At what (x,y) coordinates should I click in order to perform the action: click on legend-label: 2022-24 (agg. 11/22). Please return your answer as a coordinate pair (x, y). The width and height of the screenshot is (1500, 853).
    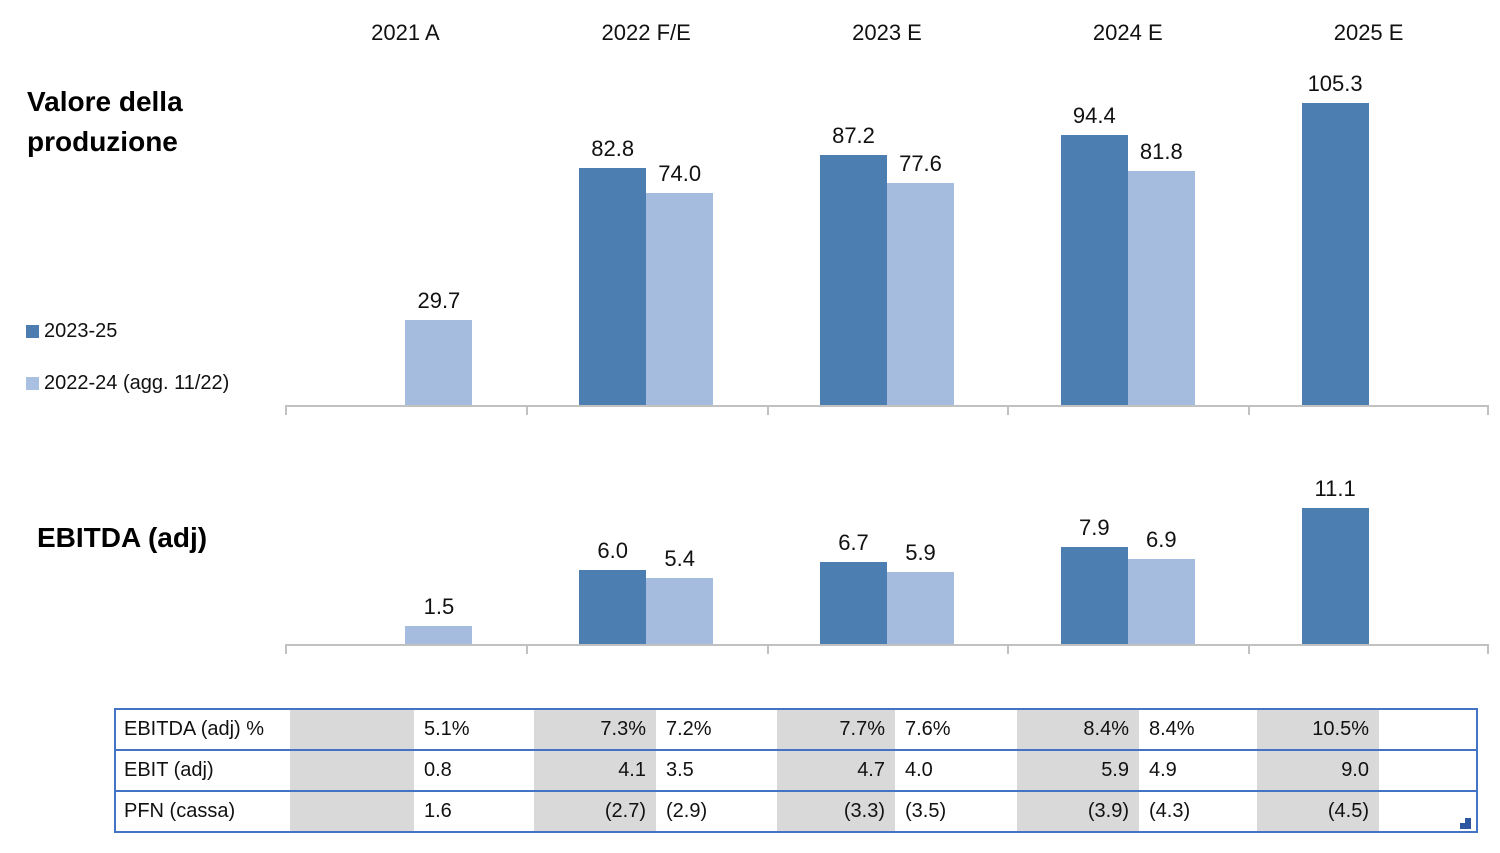
    Looking at the image, I should click on (137, 383).